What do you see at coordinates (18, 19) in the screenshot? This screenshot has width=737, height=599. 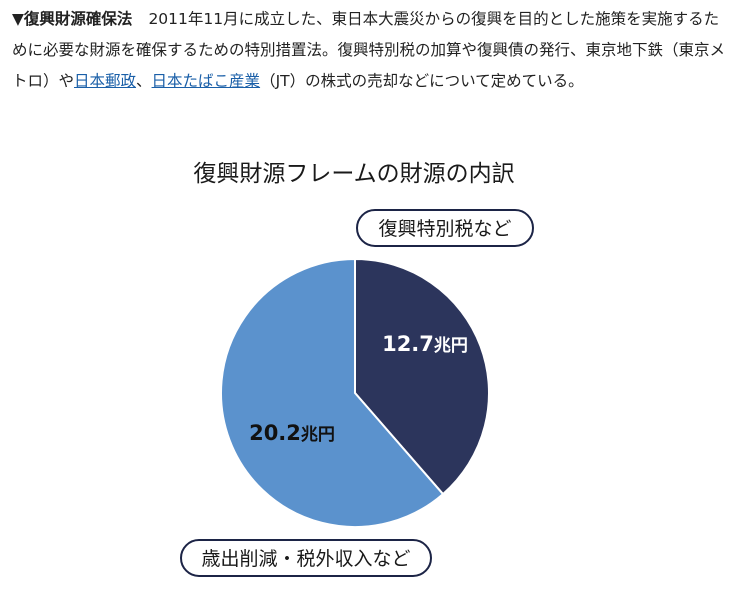 I see `triangle-marker-icon: ▼` at bounding box center [18, 19].